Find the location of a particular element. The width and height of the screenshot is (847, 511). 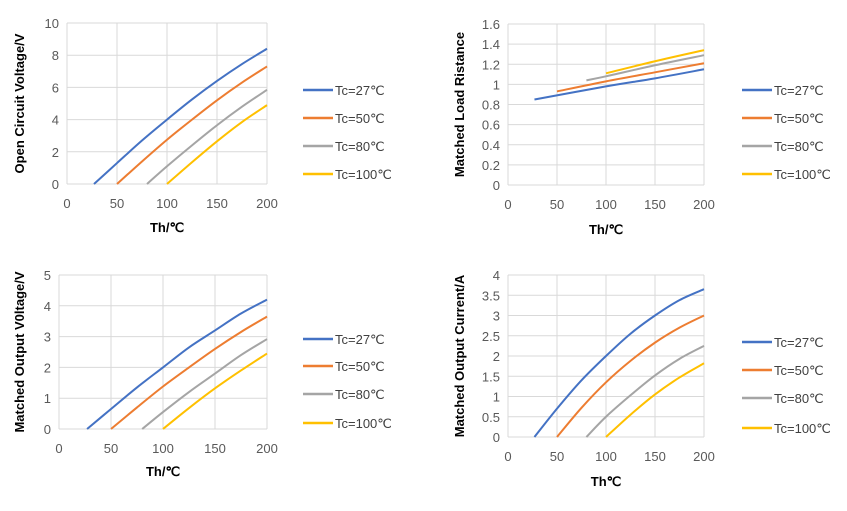

y-tick-label: 2.5 is located at coordinates (491, 336).